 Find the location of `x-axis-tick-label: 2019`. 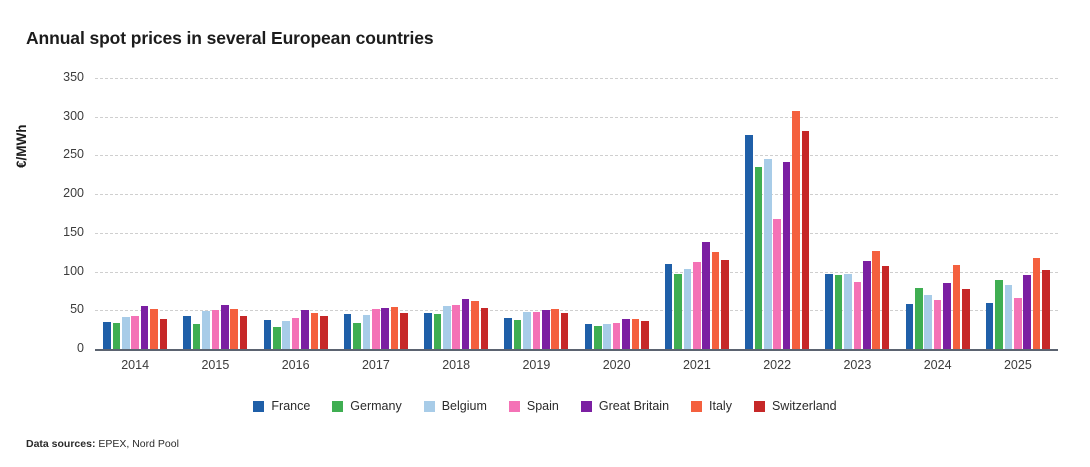

x-axis-tick-label: 2019 is located at coordinates (536, 365).